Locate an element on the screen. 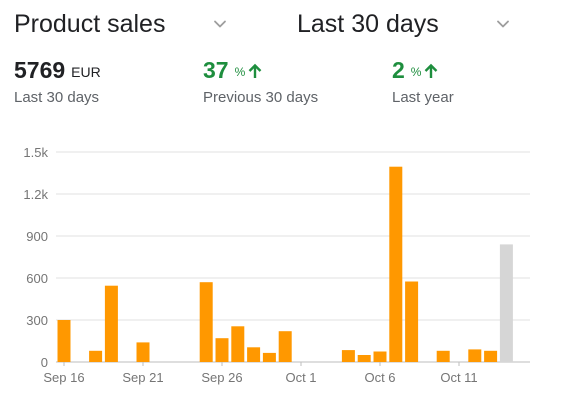 The height and width of the screenshot is (400, 567). bar-current-day is located at coordinates (506, 303).